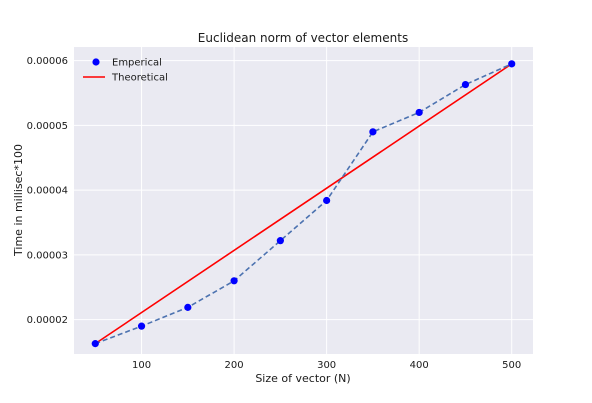  What do you see at coordinates (47, 320) in the screenshot?
I see `y-tick-label: 0.00002` at bounding box center [47, 320].